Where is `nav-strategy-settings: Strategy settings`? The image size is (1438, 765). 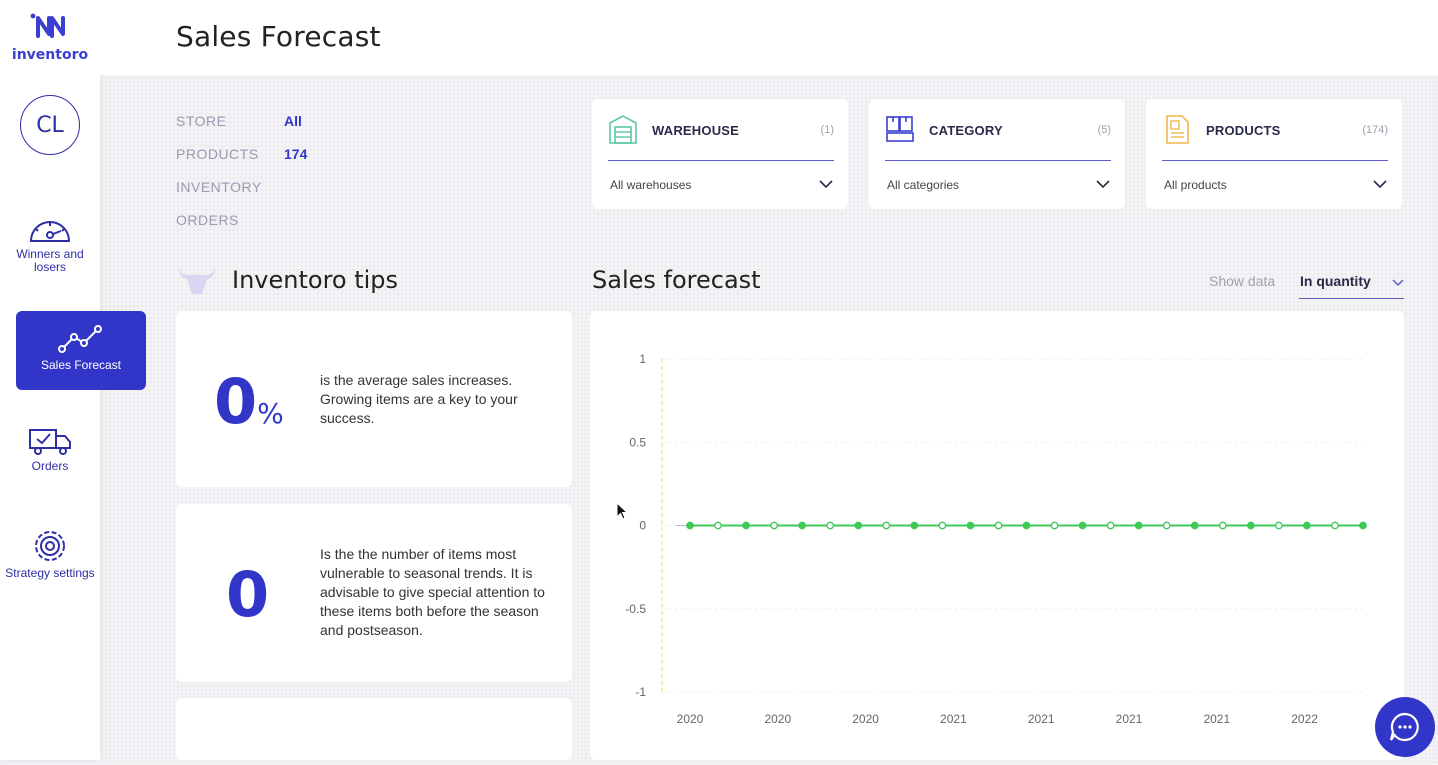 nav-strategy-settings: Strategy settings is located at coordinates (50, 554).